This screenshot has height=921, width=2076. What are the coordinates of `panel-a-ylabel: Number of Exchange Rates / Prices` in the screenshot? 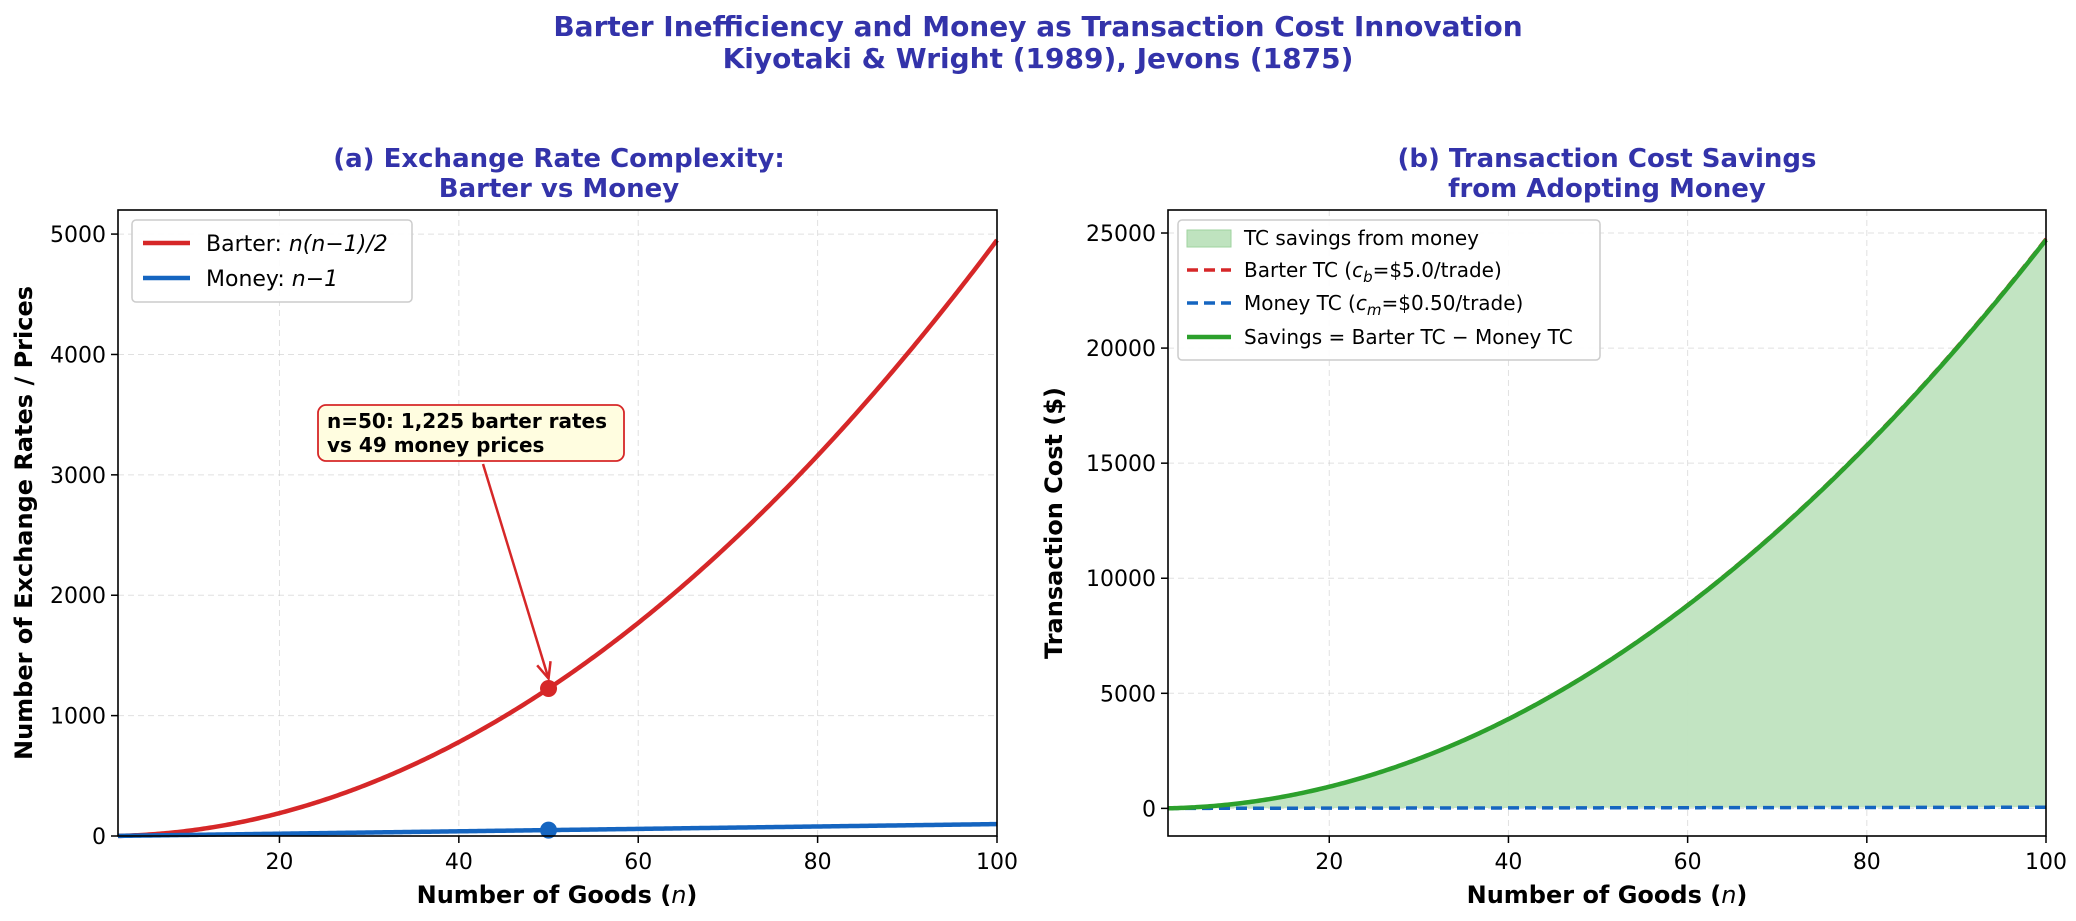 It's located at (24, 523).